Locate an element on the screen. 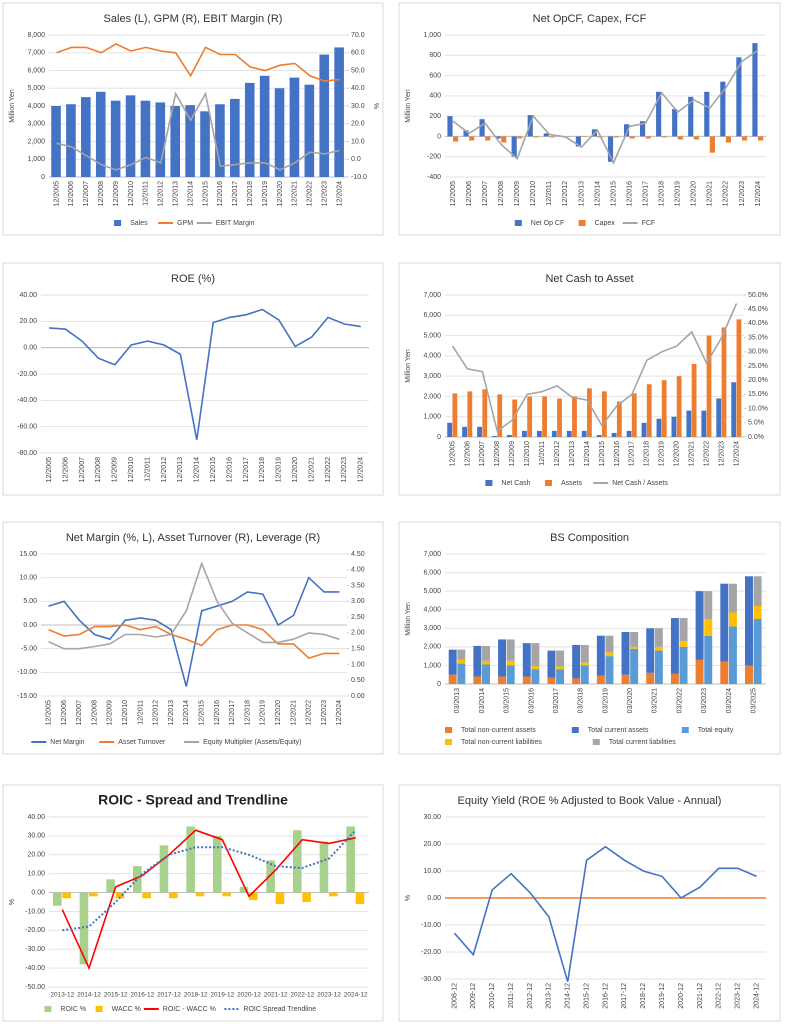 The width and height of the screenshot is (785, 1024). x-tick-label: 2023-12 is located at coordinates (329, 995).